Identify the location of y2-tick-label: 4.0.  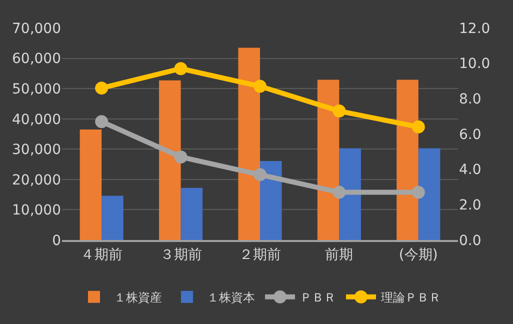
(470, 170).